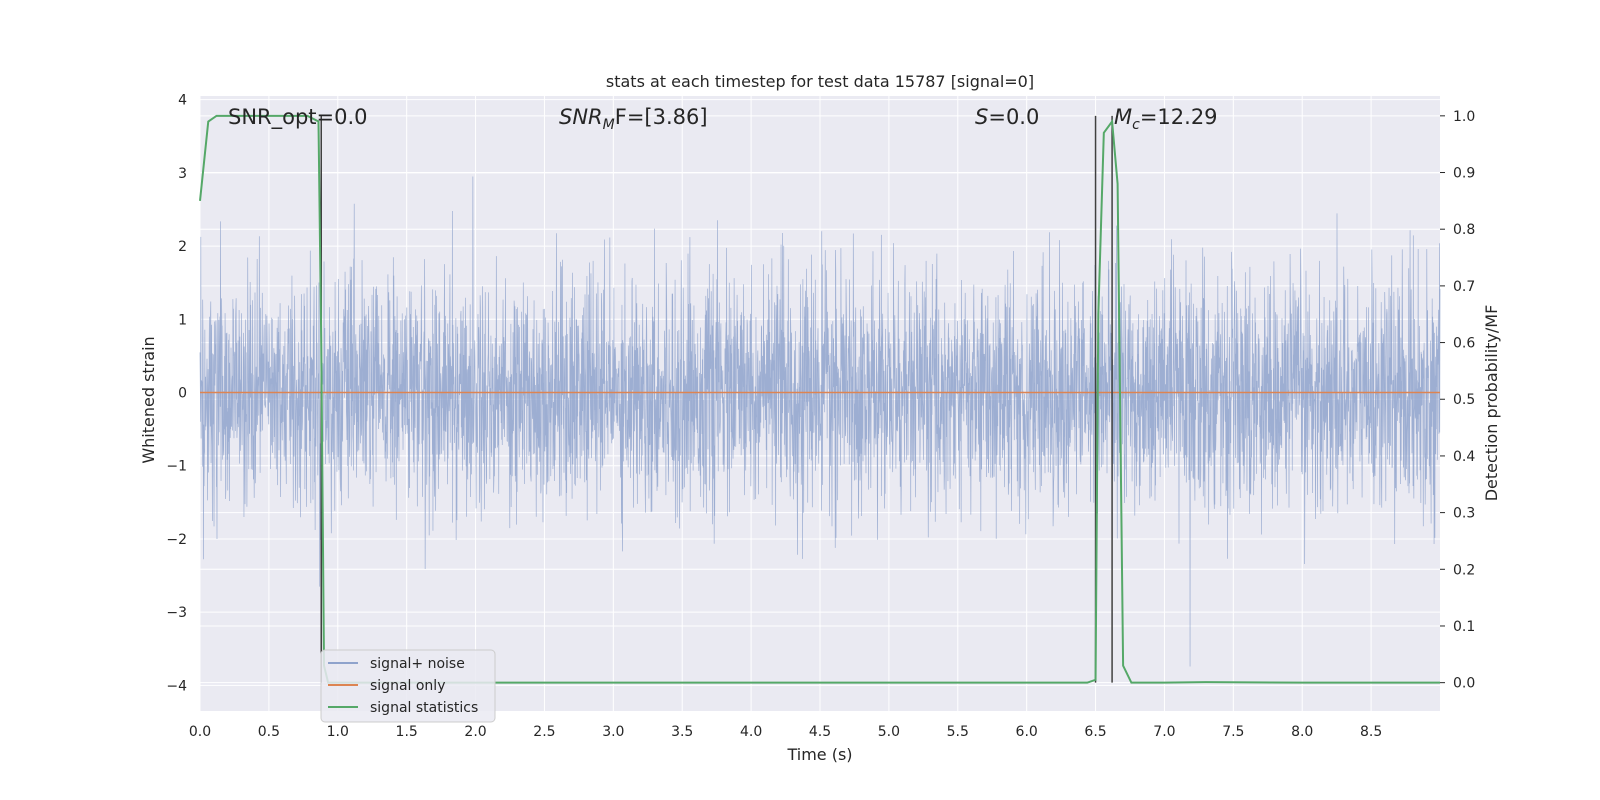 The width and height of the screenshot is (1600, 800). I want to click on y-tick-label-right: 0.3, so click(1464, 514).